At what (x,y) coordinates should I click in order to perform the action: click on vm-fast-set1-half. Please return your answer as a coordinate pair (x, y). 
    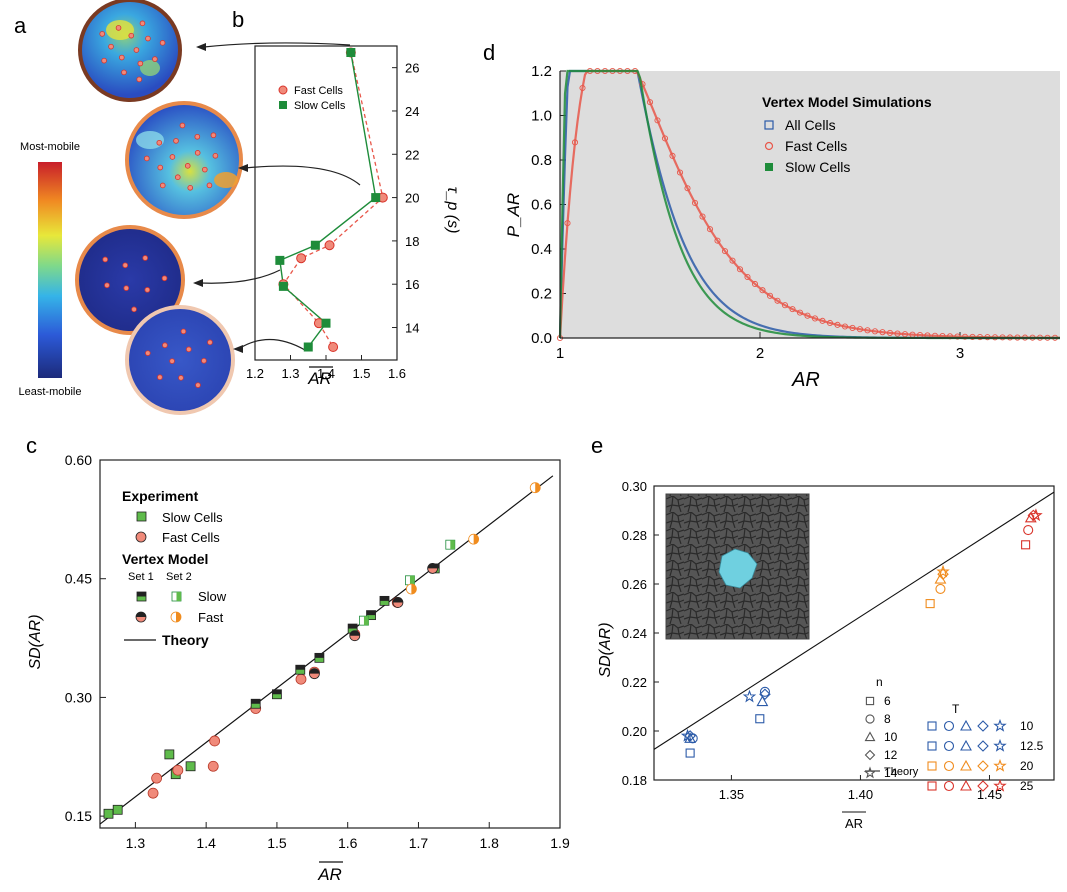
    Looking at the image, I should click on (354, 633).